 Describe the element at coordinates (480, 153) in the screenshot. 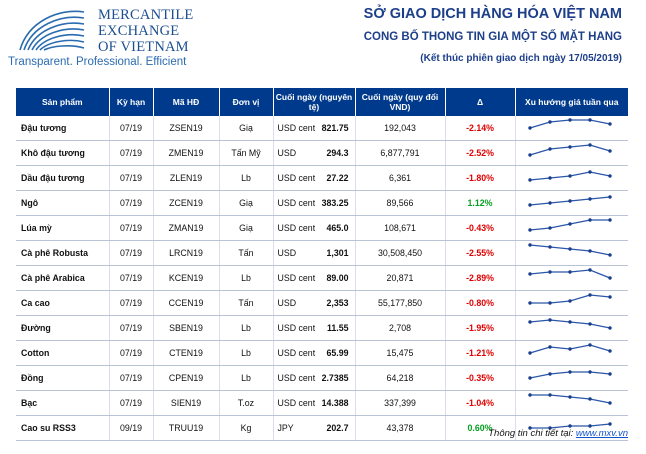

I see `change-value: -2.52%` at that location.